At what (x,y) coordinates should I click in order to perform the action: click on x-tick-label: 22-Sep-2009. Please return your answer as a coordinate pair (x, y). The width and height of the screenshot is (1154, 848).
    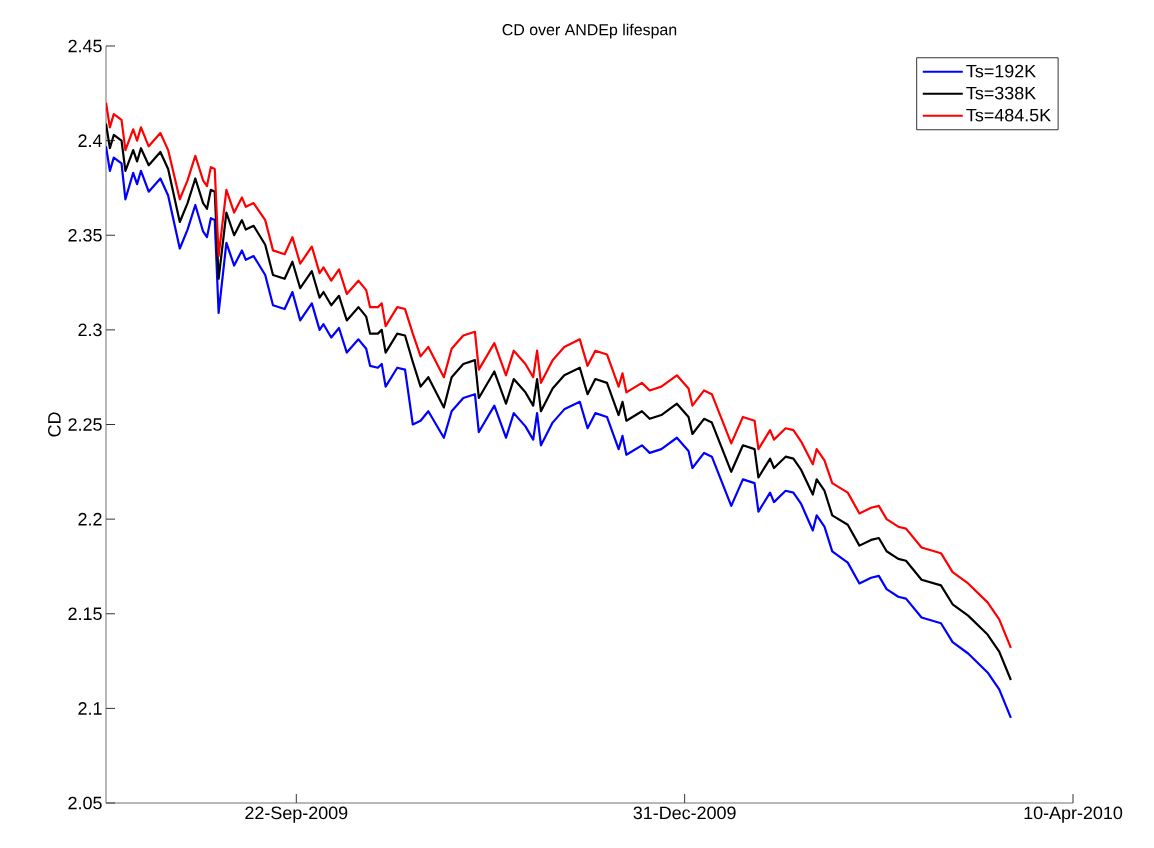
    Looking at the image, I should click on (296, 814).